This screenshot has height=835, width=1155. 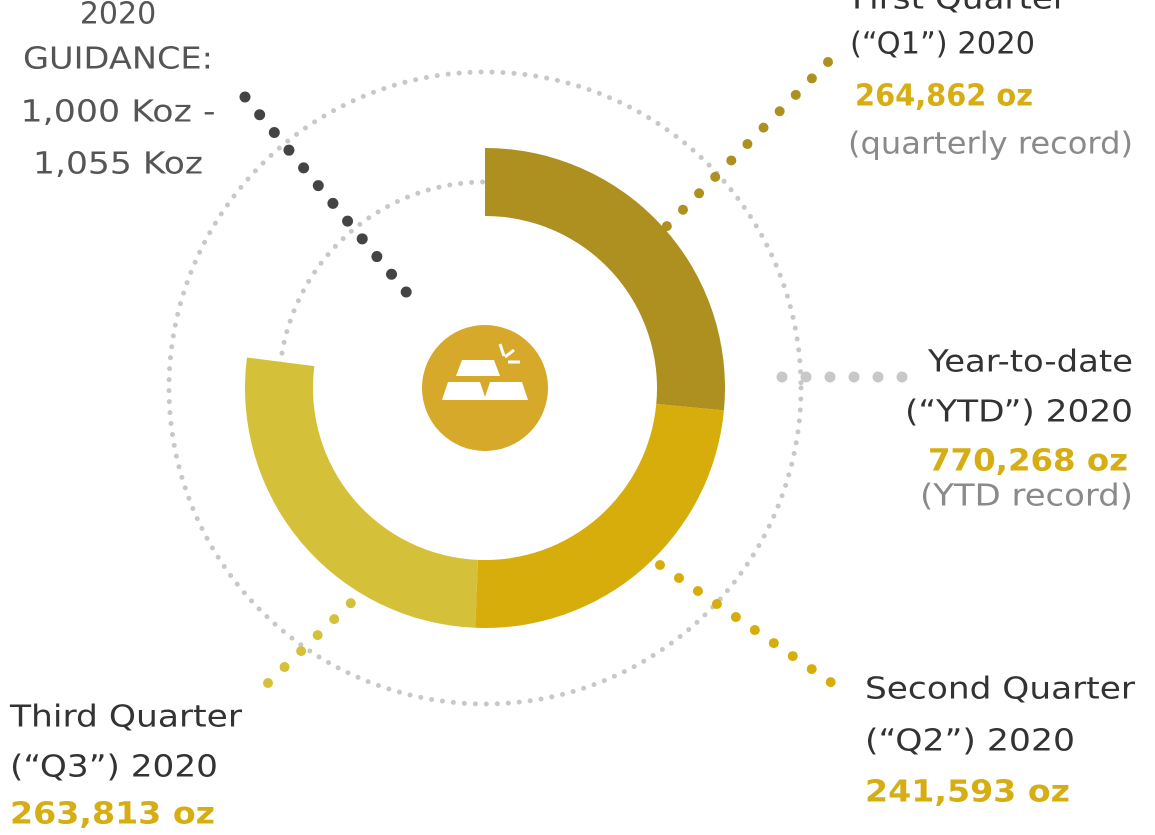 I want to click on label: Third Quarter, so click(x=126, y=717).